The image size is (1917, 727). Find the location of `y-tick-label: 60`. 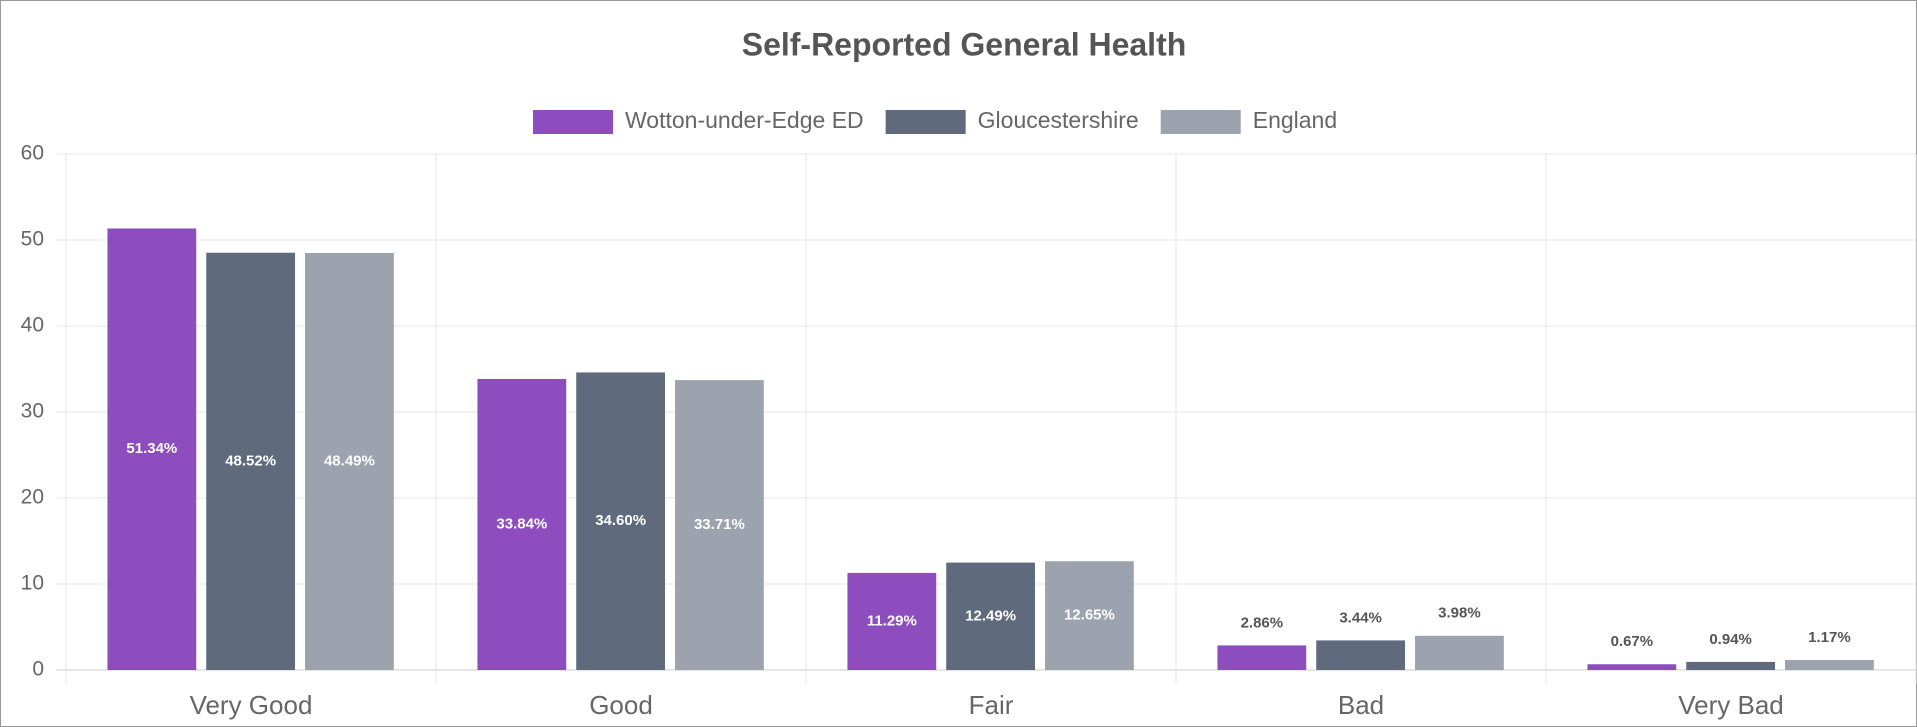

y-tick-label: 60 is located at coordinates (32, 153).